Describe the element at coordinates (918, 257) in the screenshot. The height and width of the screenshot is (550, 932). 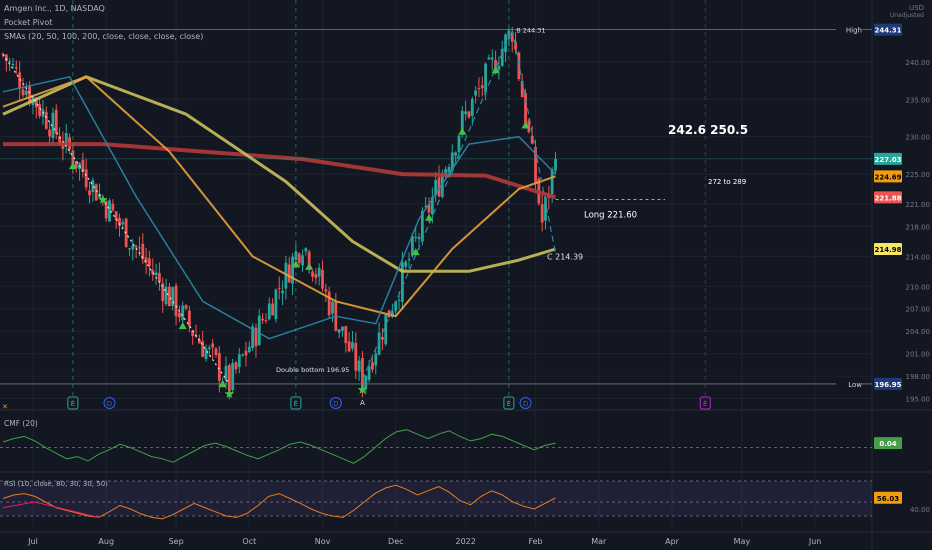
I see `y-tick-label: 214.00` at that location.